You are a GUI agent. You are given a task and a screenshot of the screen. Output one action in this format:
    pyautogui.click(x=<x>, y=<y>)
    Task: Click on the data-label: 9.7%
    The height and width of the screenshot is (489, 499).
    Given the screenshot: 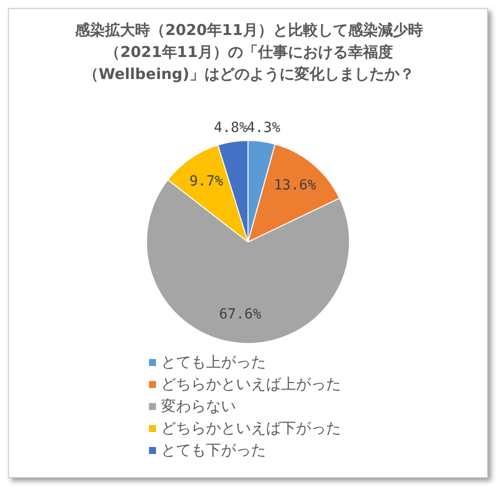 What is the action you would take?
    pyautogui.click(x=206, y=182)
    